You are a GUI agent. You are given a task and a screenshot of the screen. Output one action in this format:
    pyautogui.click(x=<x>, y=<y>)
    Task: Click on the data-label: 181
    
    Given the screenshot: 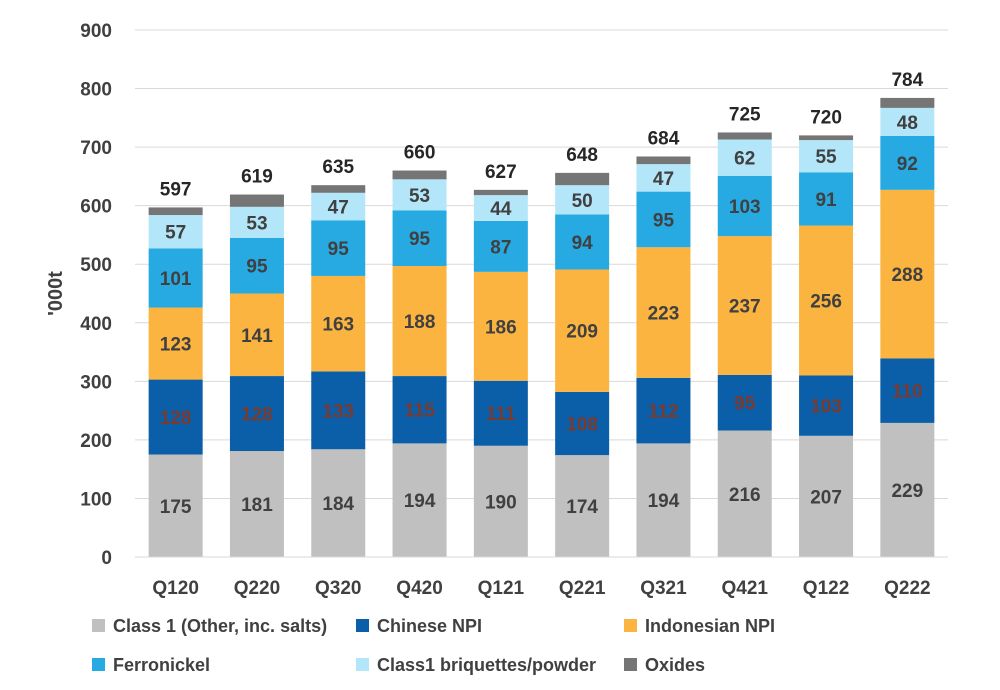 What is the action you would take?
    pyautogui.click(x=257, y=505)
    